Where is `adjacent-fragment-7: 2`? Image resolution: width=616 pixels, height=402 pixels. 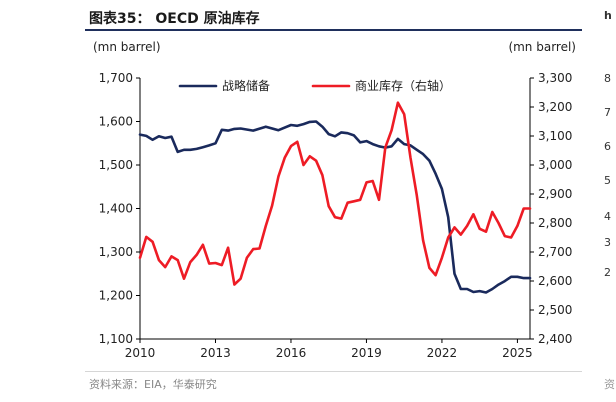
adjacent-fragment-7: 2 is located at coordinates (607, 272).